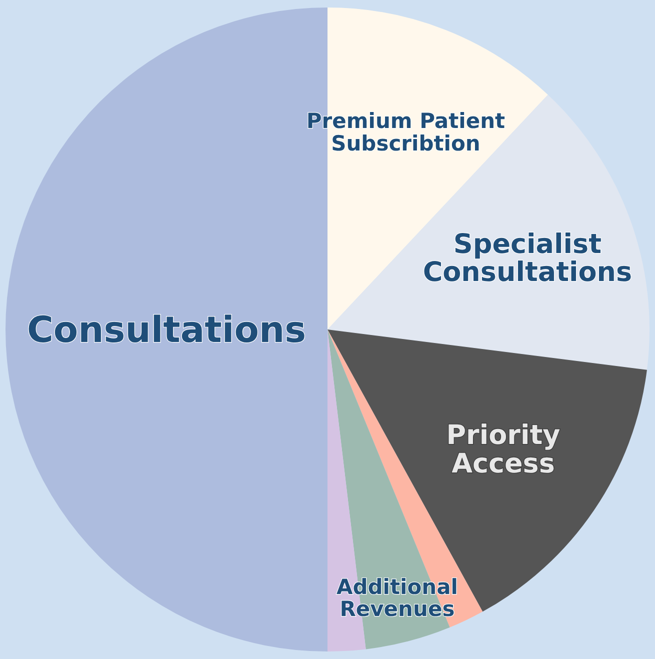 Image resolution: width=655 pixels, height=659 pixels. Describe the element at coordinates (166, 331) in the screenshot. I see `slice-label: Consultations` at that location.